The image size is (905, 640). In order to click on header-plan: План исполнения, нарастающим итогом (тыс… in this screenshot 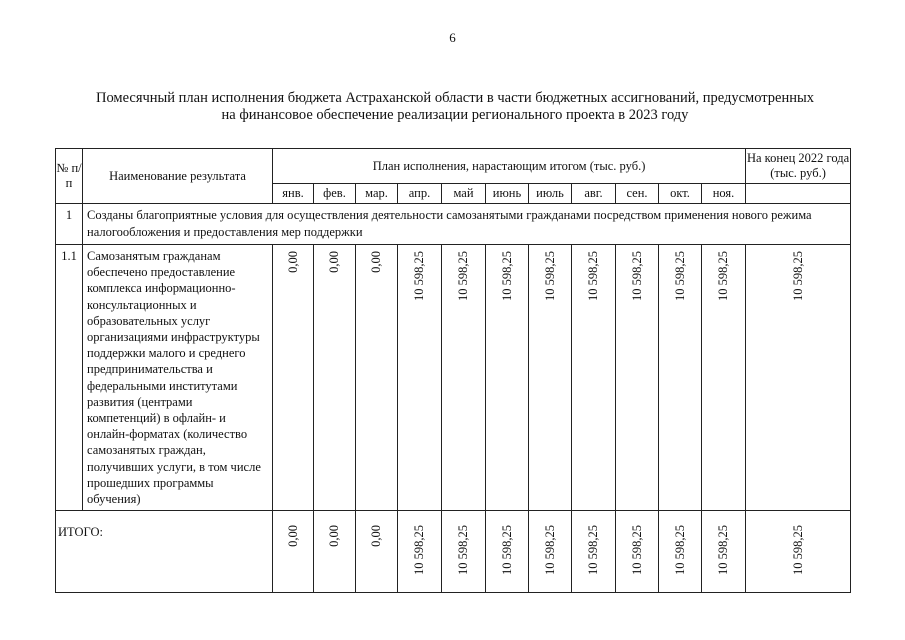, I will do `click(509, 166)`.